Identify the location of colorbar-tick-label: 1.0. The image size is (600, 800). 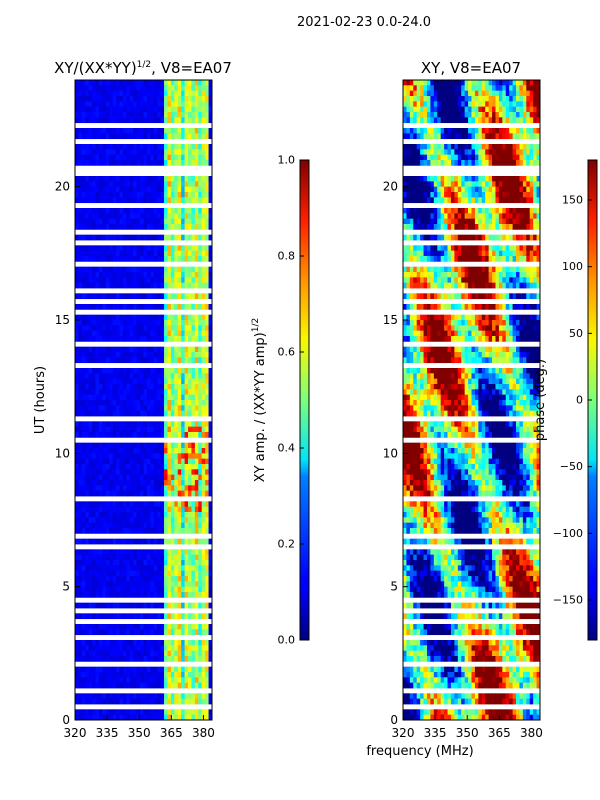
(287, 160).